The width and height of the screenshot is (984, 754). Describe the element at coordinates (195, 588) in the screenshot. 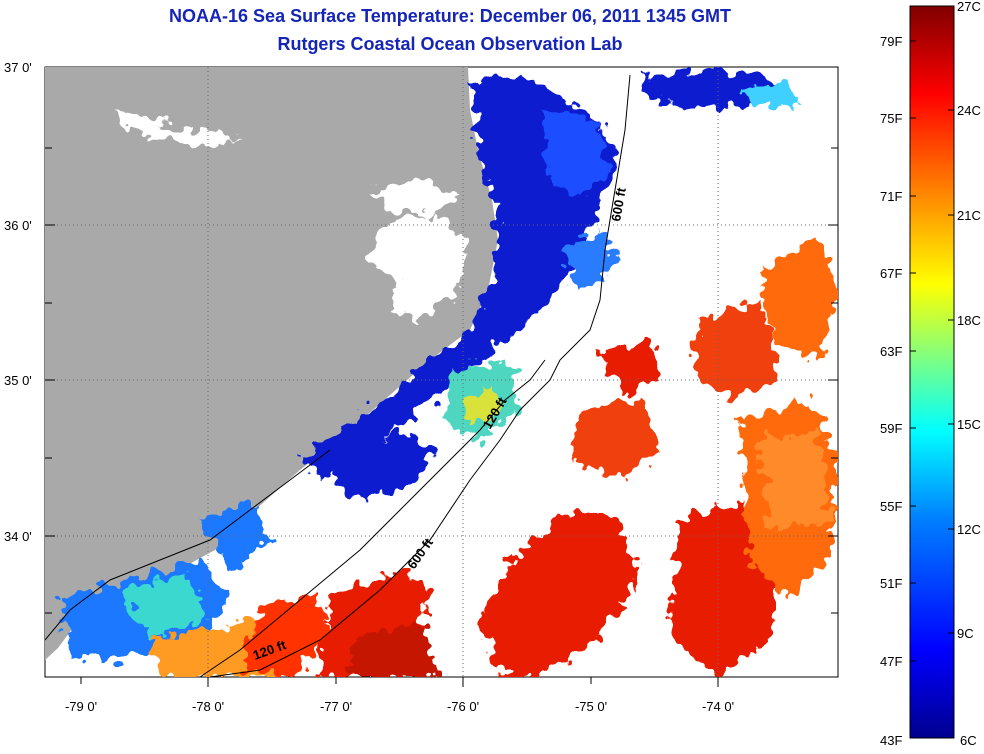

I see `sst-southwest-mixed` at that location.